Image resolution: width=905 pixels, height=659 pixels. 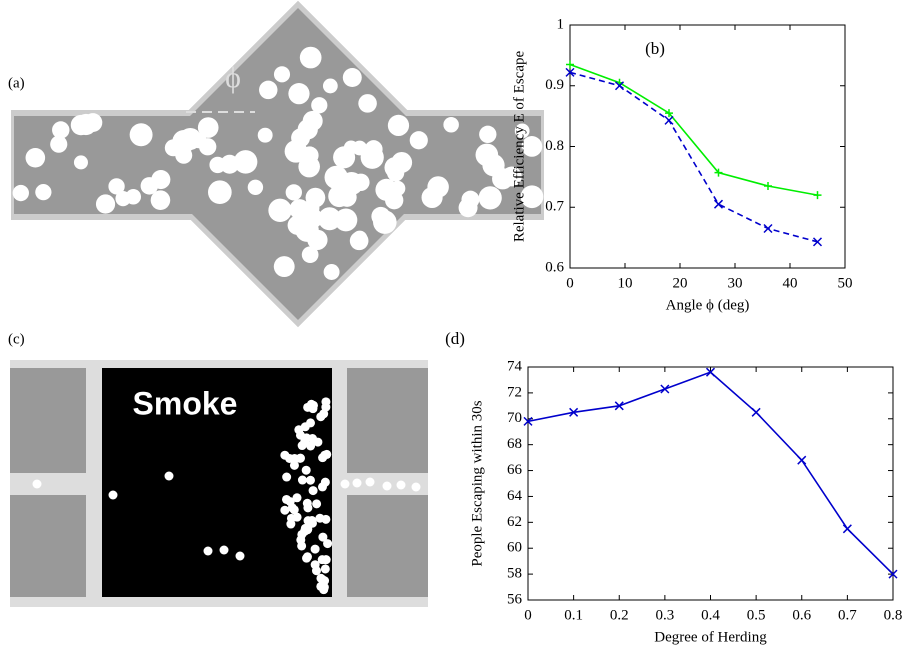 What do you see at coordinates (233, 77) in the screenshot?
I see `angle-symbol: ϕ` at bounding box center [233, 77].